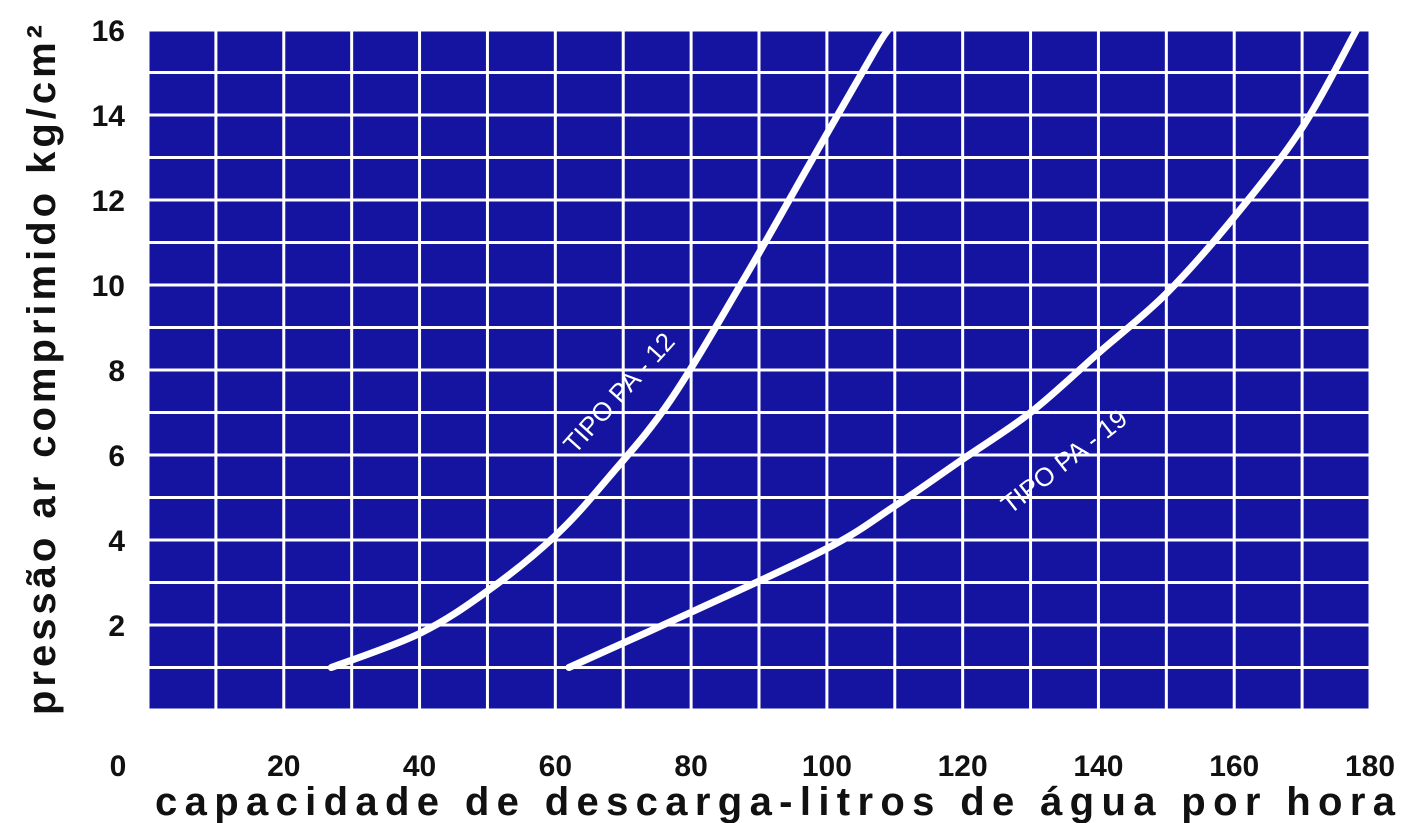  I want to click on y-tick-label: 10, so click(108, 286).